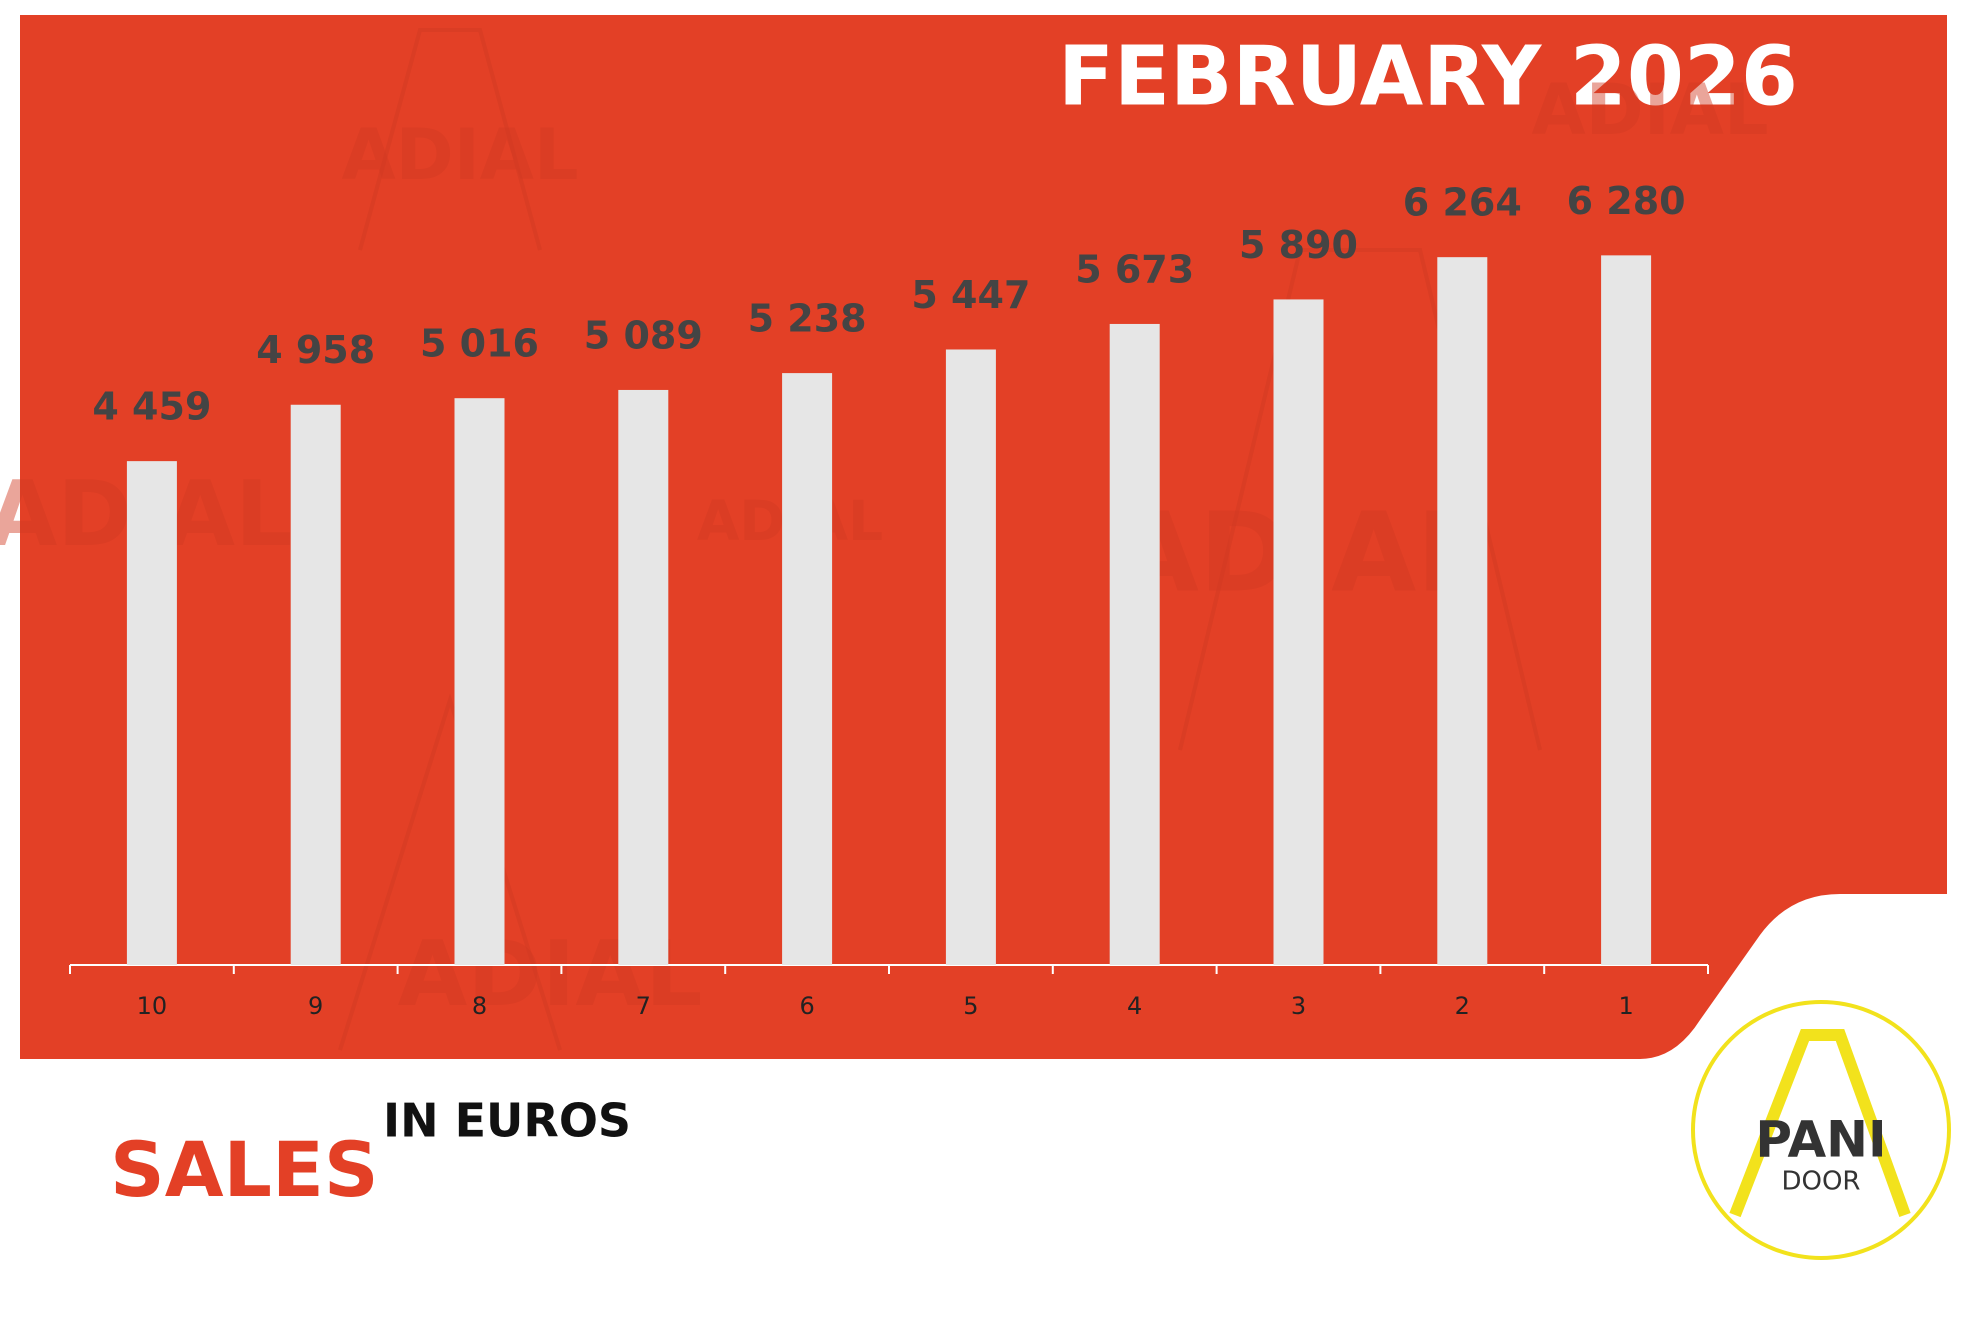  I want to click on x-tick-label: 4, so click(1134, 1006).